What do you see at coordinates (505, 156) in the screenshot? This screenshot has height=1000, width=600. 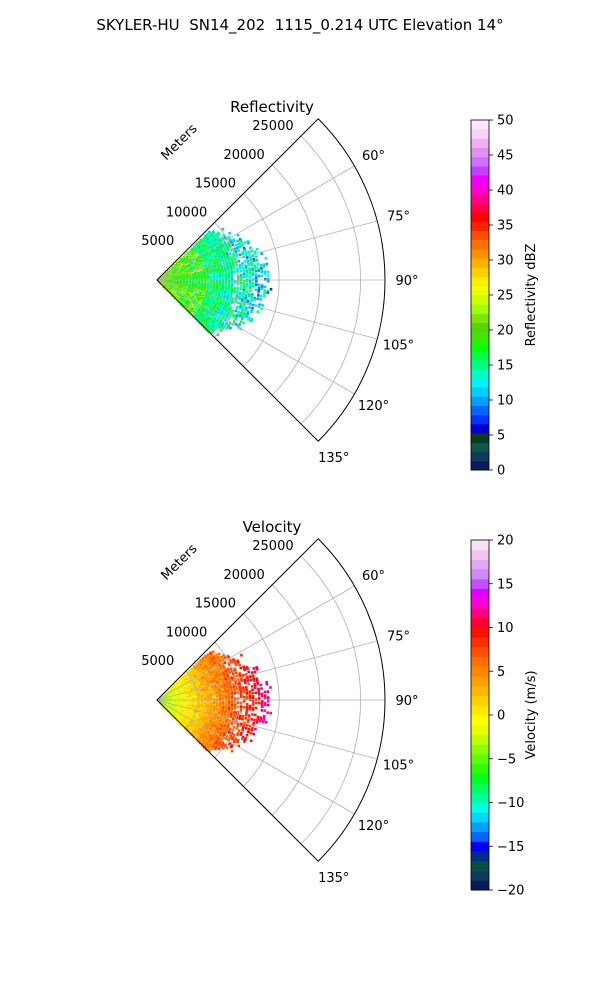 I see `colorbar-tick-label: 45` at bounding box center [505, 156].